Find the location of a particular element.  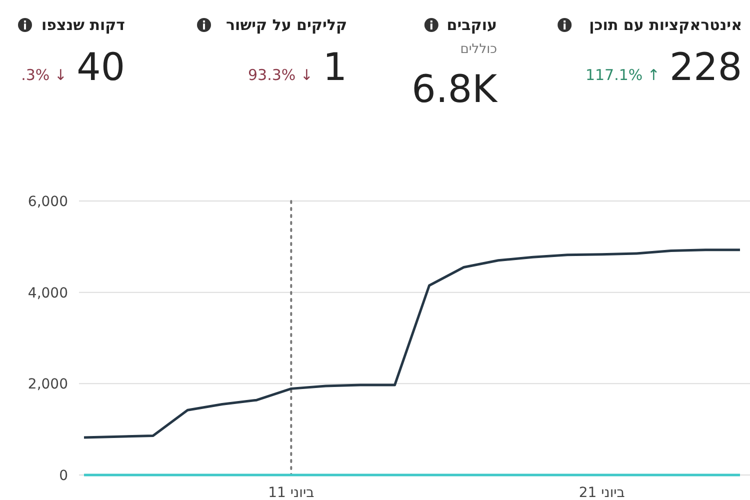

text: 40 is located at coordinates (100, 67).